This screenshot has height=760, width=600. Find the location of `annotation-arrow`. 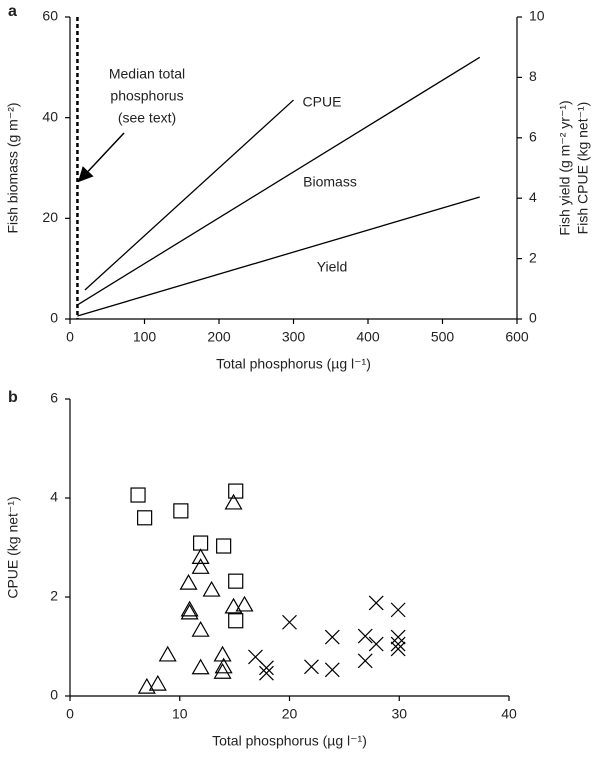

annotation-arrow is located at coordinates (101, 157).